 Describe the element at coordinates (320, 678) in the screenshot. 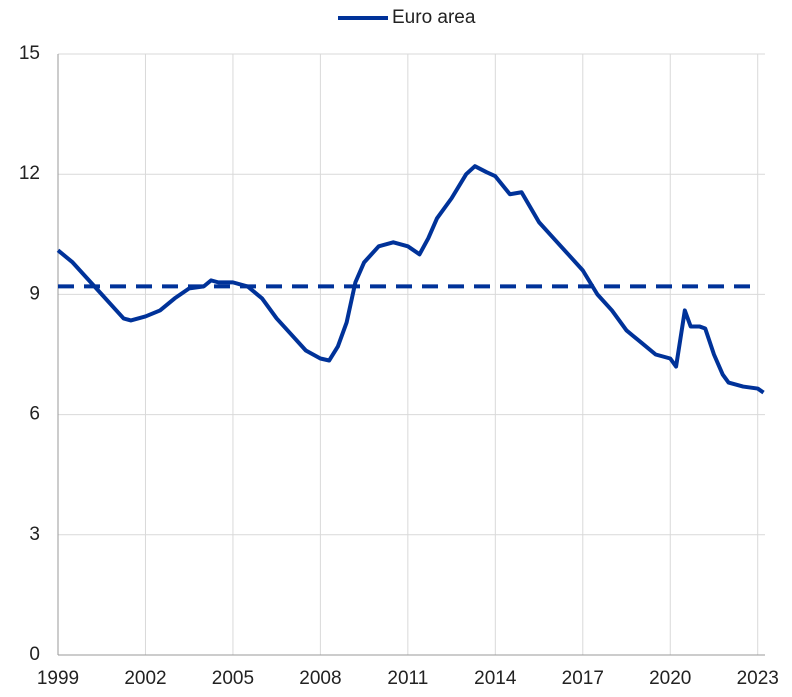

I see `x-tick-label: 2008` at that location.